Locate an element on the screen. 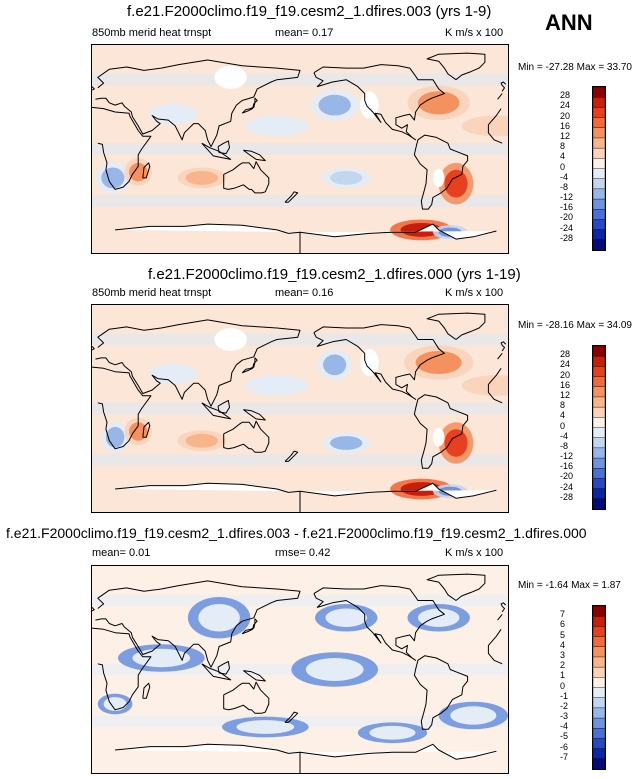  coastline-japan is located at coordinates (249, 626).